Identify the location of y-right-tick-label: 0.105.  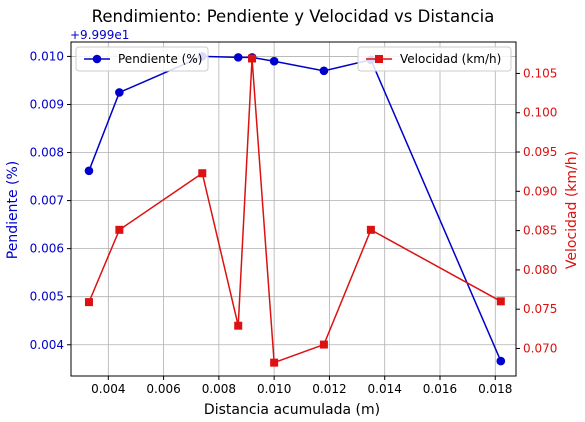
(540, 73).